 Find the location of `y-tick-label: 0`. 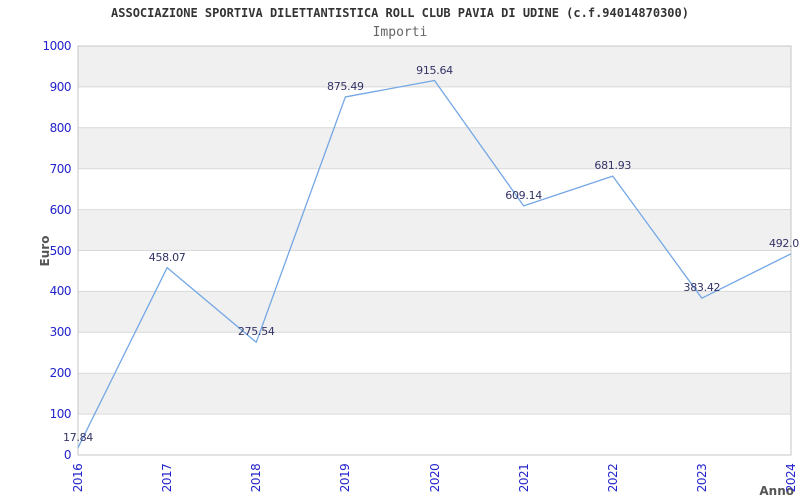

y-tick-label: 0 is located at coordinates (67, 455).